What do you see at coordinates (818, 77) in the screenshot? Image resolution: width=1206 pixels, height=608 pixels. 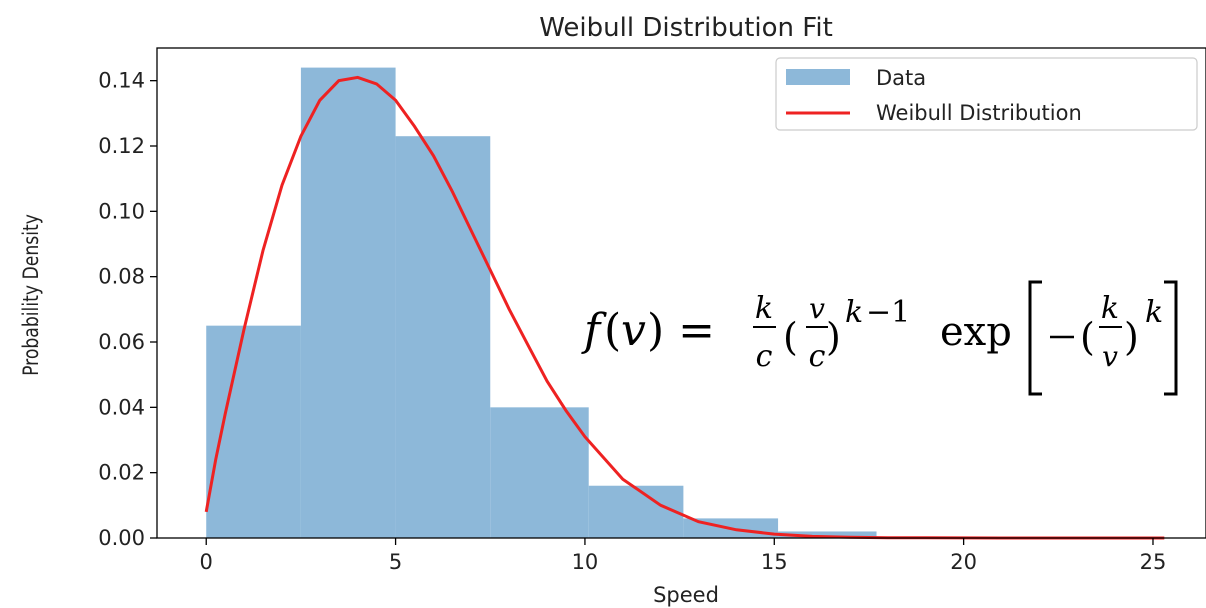 I see `legend-swatch-data` at bounding box center [818, 77].